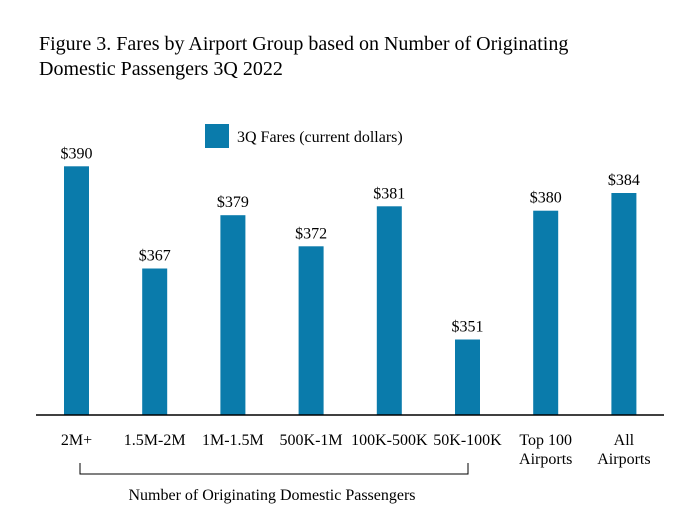 This screenshot has width=700, height=532. I want to click on x-tick-label: 100K-500K, so click(389, 440).